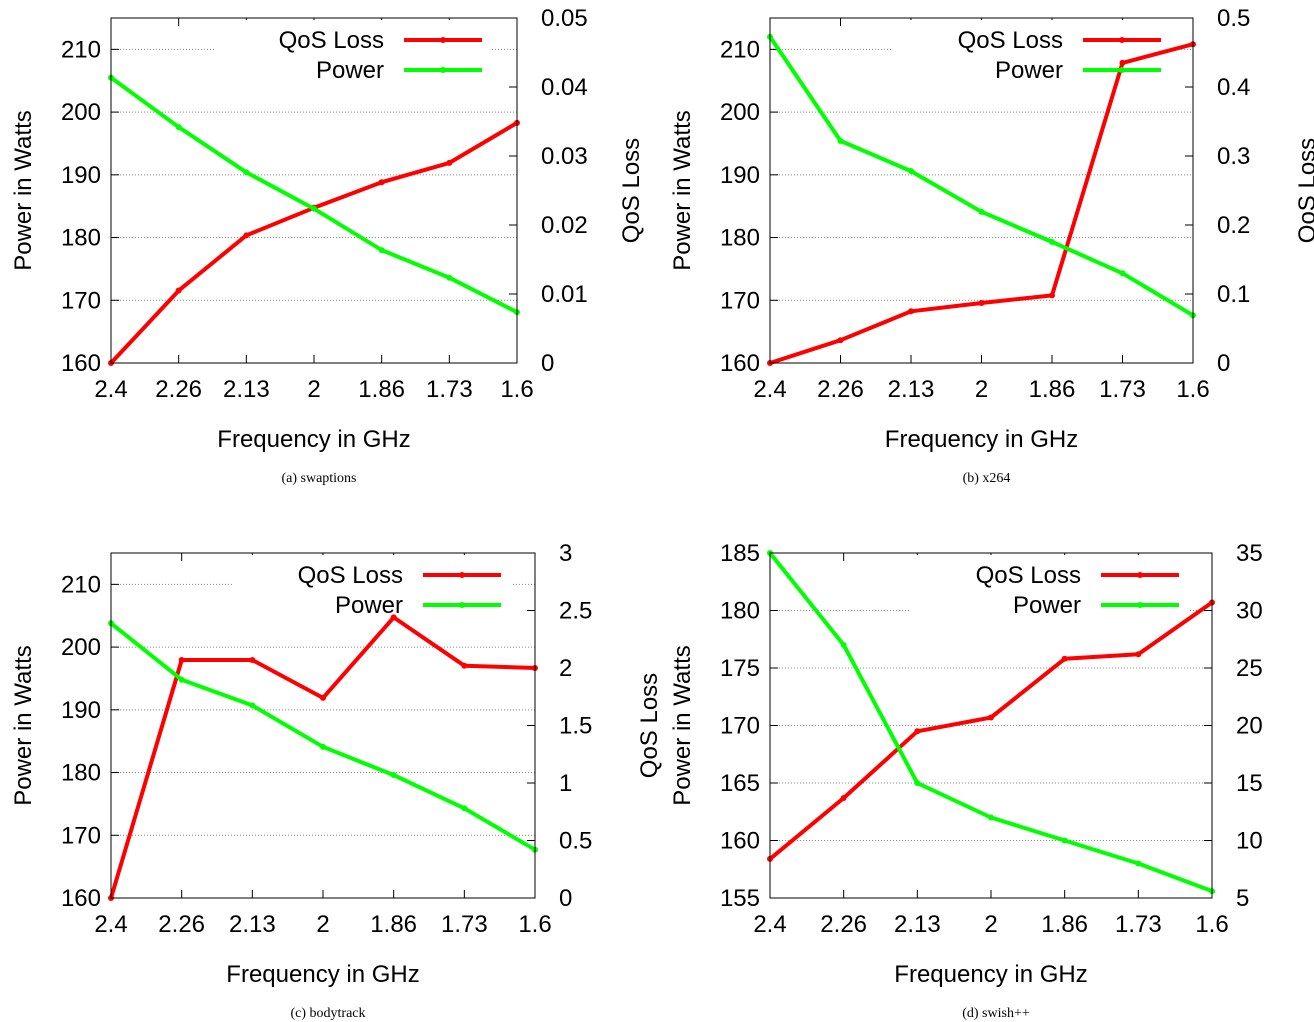 The image size is (1314, 1022). Describe the element at coordinates (565, 553) in the screenshot. I see `y2-tick-label: 3` at that location.